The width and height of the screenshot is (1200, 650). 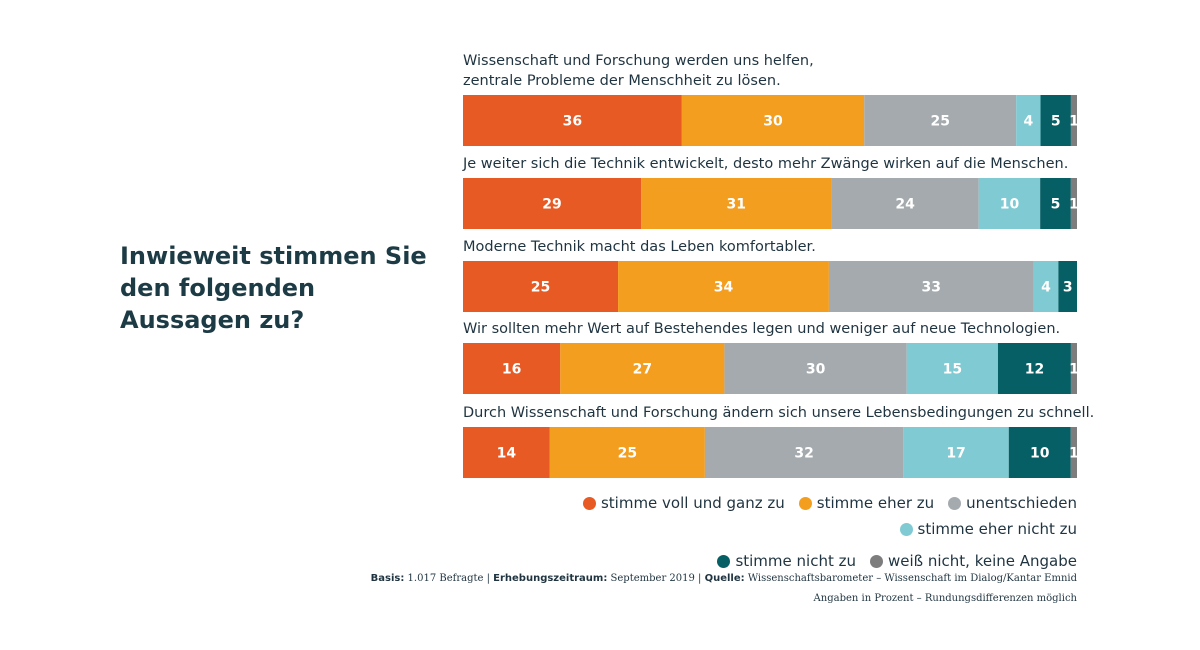 I want to click on legend-item: weiß nicht, keine Angabe, so click(x=973, y=561).